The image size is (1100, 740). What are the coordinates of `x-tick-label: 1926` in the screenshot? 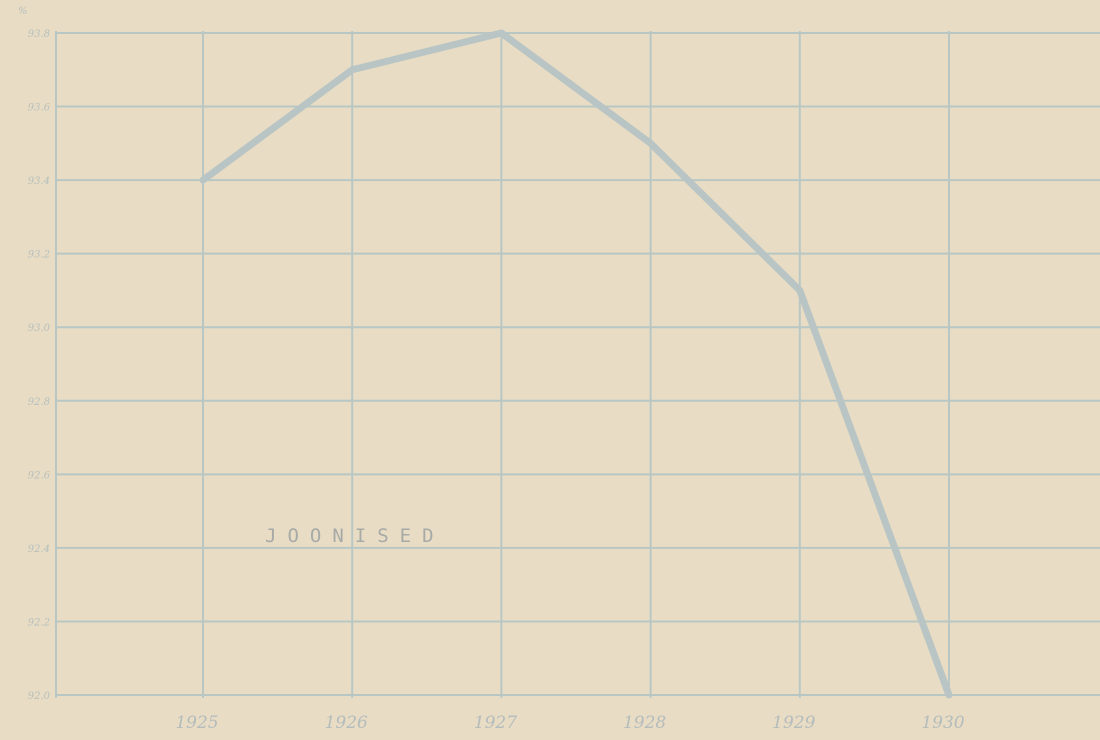 It's located at (346, 723).